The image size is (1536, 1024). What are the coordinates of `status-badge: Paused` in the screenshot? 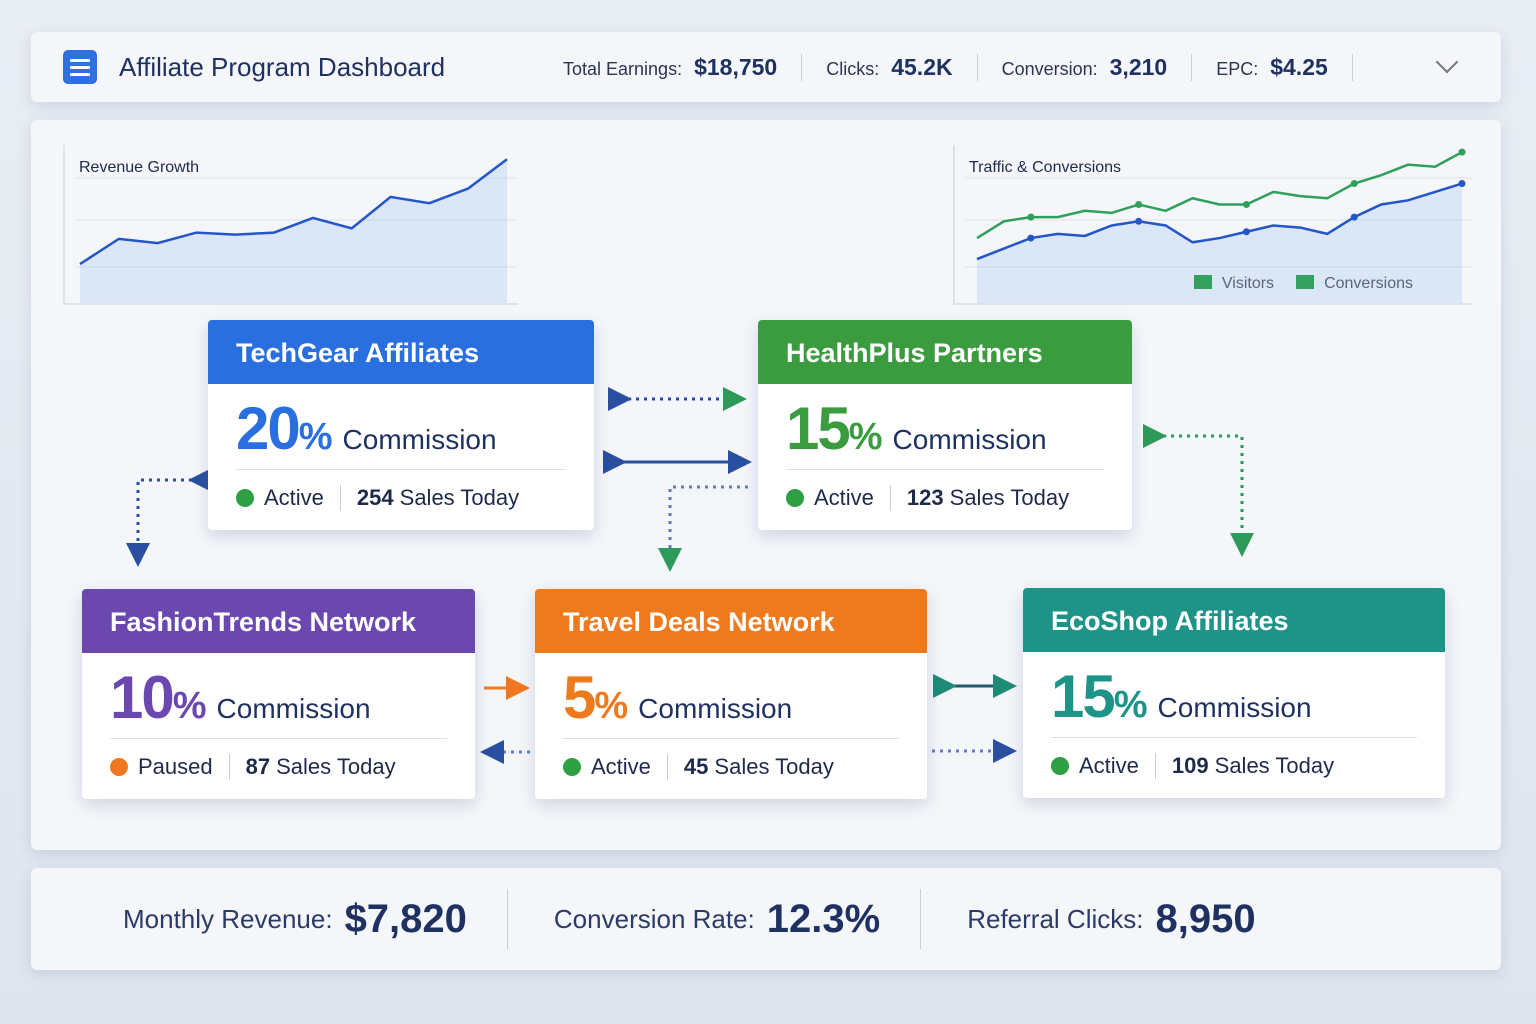 It's located at (175, 766).